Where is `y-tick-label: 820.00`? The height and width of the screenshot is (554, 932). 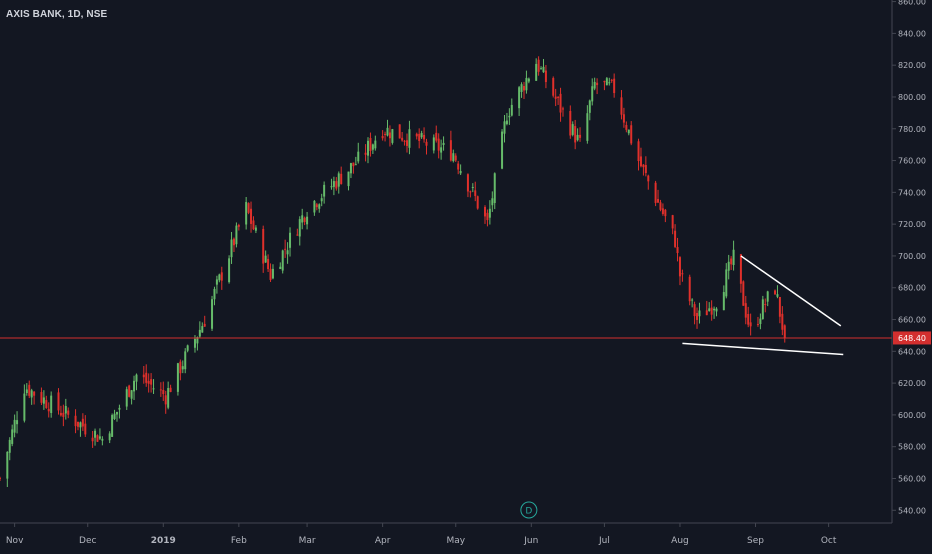
y-tick-label: 820.00 is located at coordinates (912, 65).